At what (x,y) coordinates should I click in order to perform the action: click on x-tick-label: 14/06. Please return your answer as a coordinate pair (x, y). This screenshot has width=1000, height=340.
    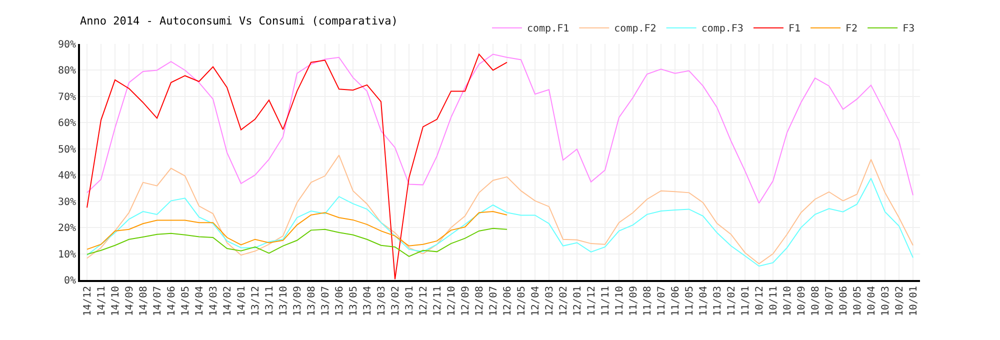
    Looking at the image, I should click on (172, 301).